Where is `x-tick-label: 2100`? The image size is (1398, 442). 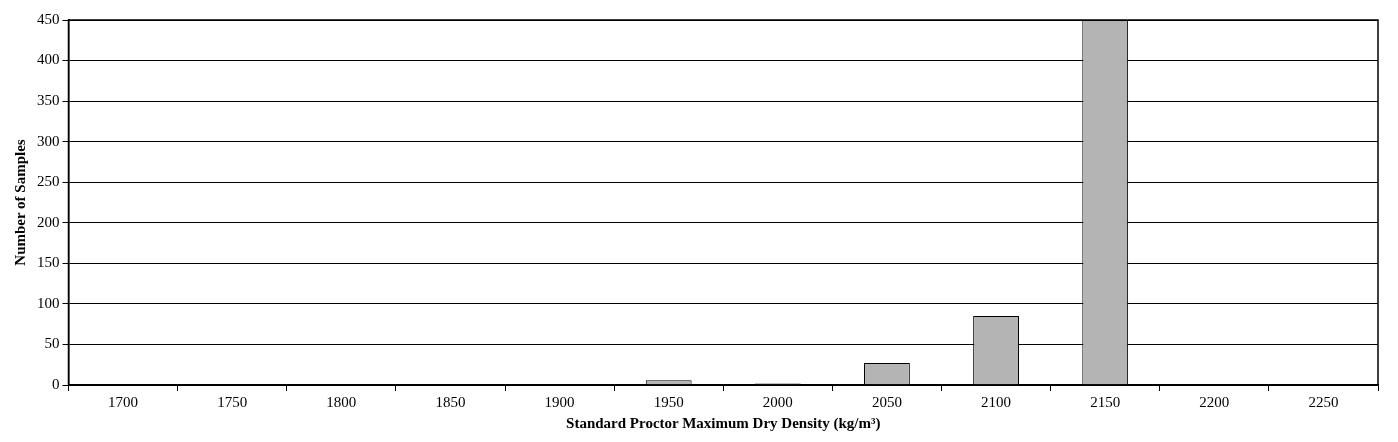 x-tick-label: 2100 is located at coordinates (996, 401).